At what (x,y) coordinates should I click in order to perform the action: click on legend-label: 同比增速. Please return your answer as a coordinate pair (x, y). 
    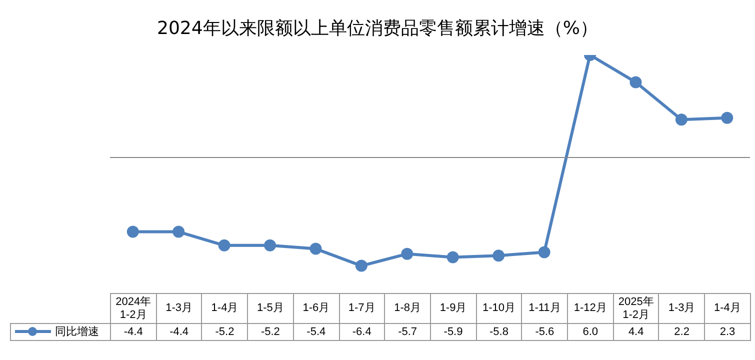
    Looking at the image, I should click on (60, 332).